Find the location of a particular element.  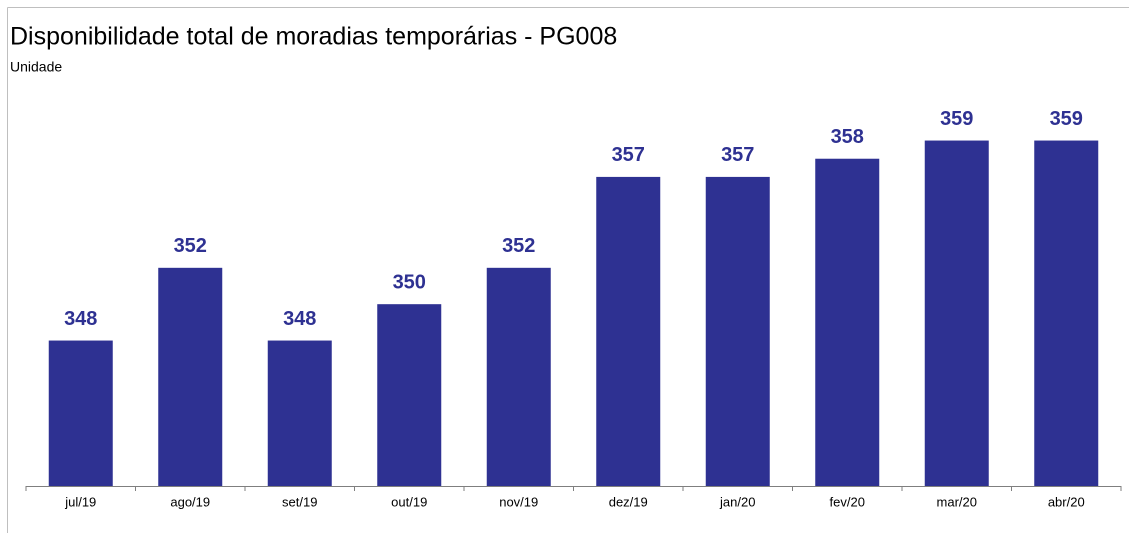

x-tick-label: jul/19 is located at coordinates (80, 501).